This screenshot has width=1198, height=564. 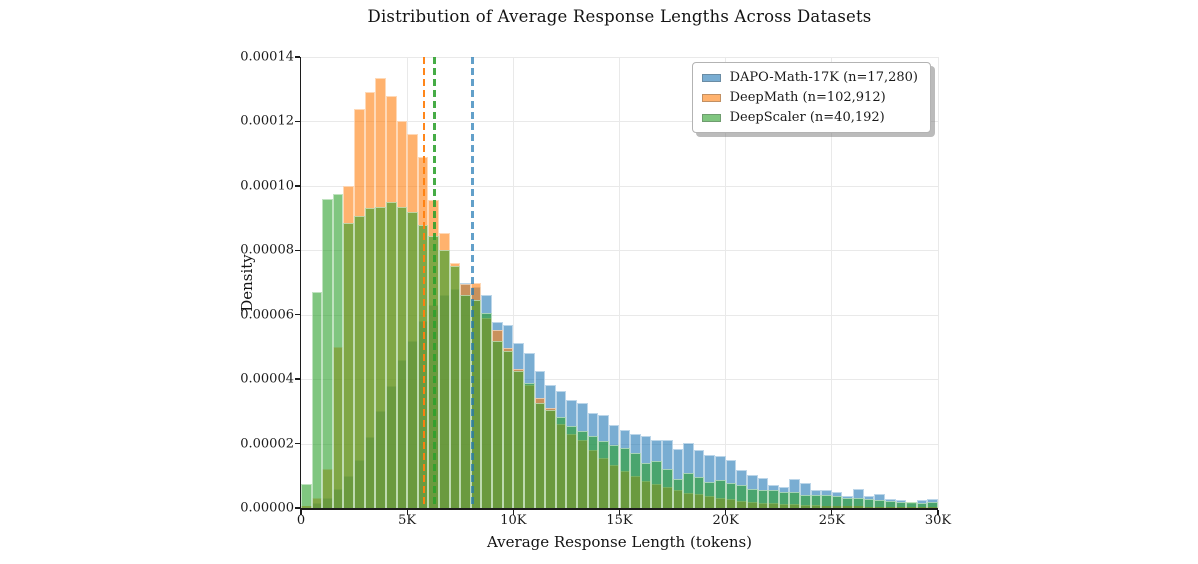 What do you see at coordinates (267, 315) in the screenshot?
I see `y-tick-label: 0.00006` at bounding box center [267, 315].